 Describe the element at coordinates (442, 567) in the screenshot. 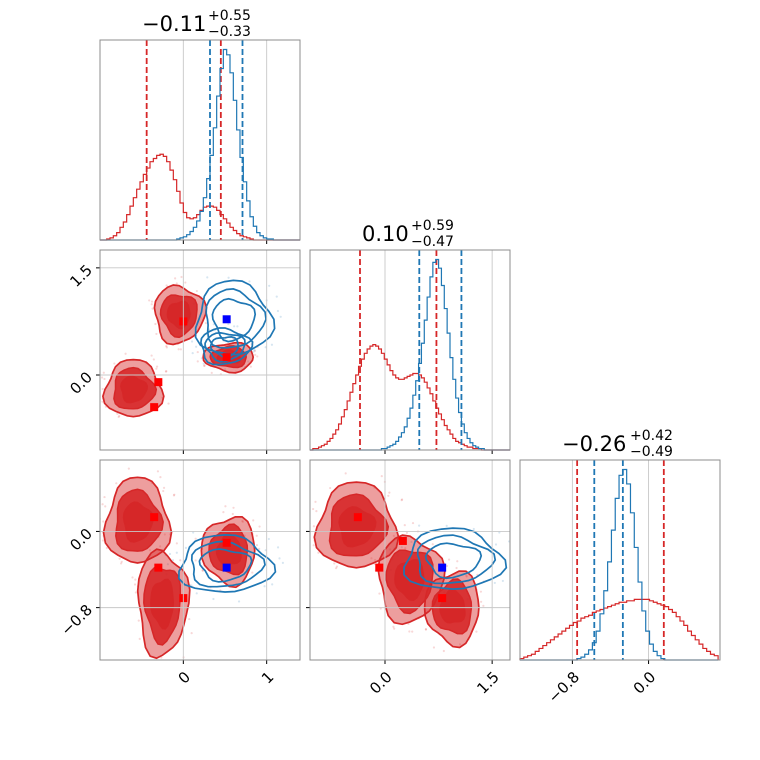

I see `blue-marker` at that location.